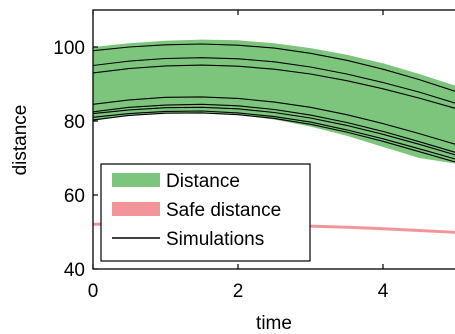 The width and height of the screenshot is (455, 334). Describe the element at coordinates (274, 323) in the screenshot. I see `x-axis-label: time` at that location.